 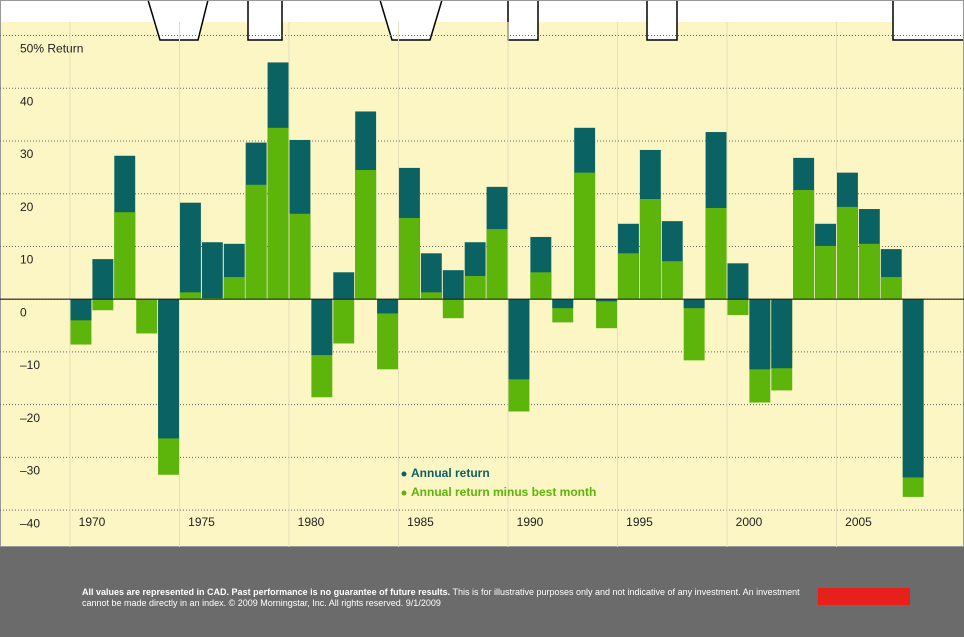 What do you see at coordinates (27, 207) in the screenshot?
I see `y-tick-label: 20` at bounding box center [27, 207].